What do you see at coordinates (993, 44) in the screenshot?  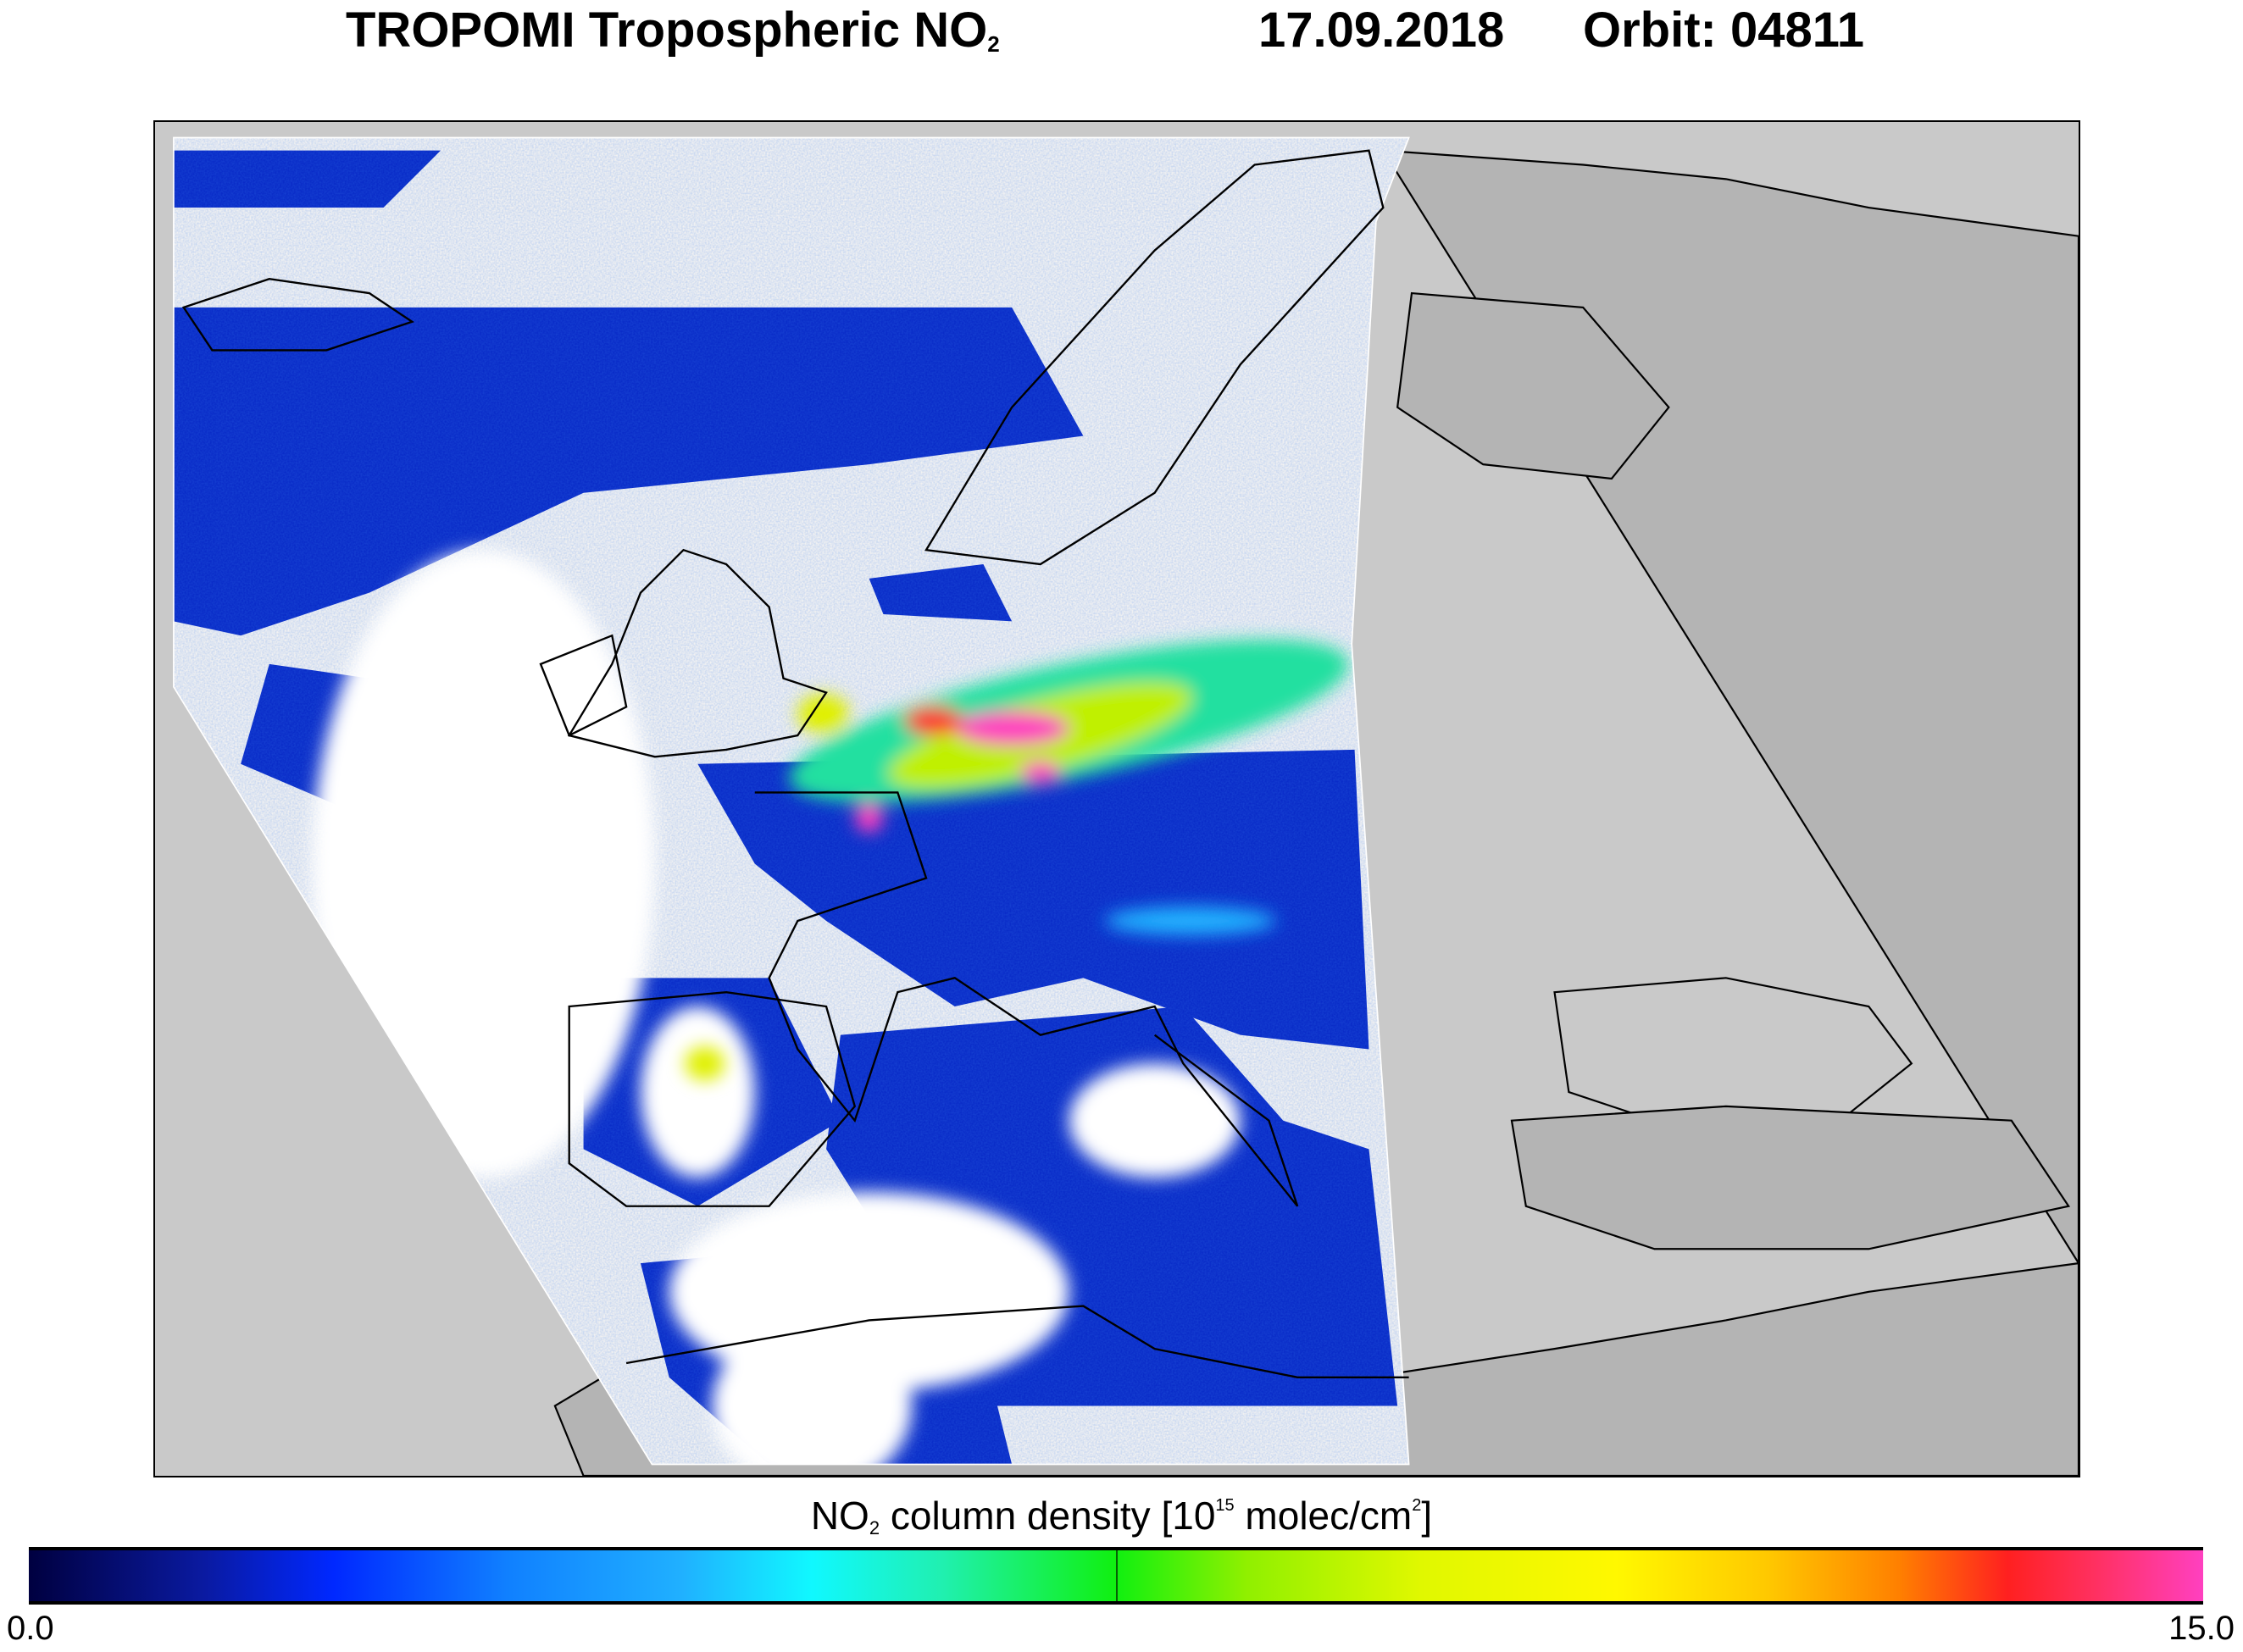 I see `title-subscript: 2` at bounding box center [993, 44].